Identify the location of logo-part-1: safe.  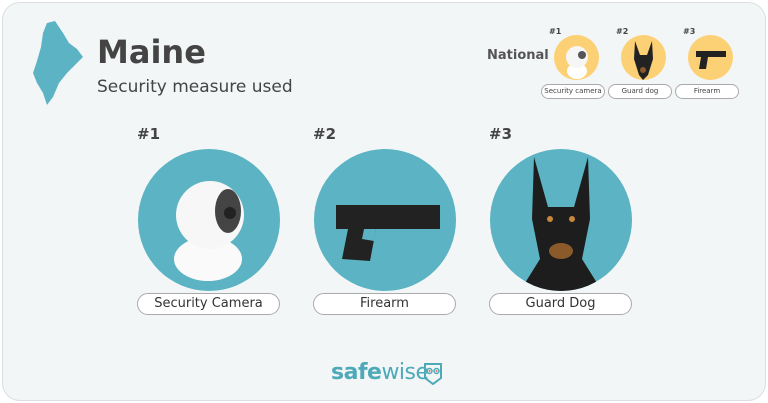
(356, 372).